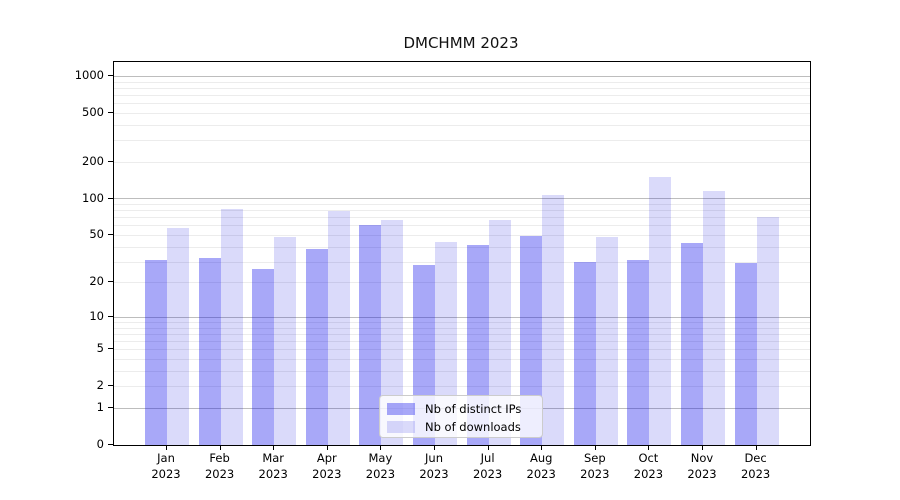 Image resolution: width=900 pixels, height=500 pixels. What do you see at coordinates (606, 341) in the screenshot?
I see `bar-downloads-sep` at bounding box center [606, 341].